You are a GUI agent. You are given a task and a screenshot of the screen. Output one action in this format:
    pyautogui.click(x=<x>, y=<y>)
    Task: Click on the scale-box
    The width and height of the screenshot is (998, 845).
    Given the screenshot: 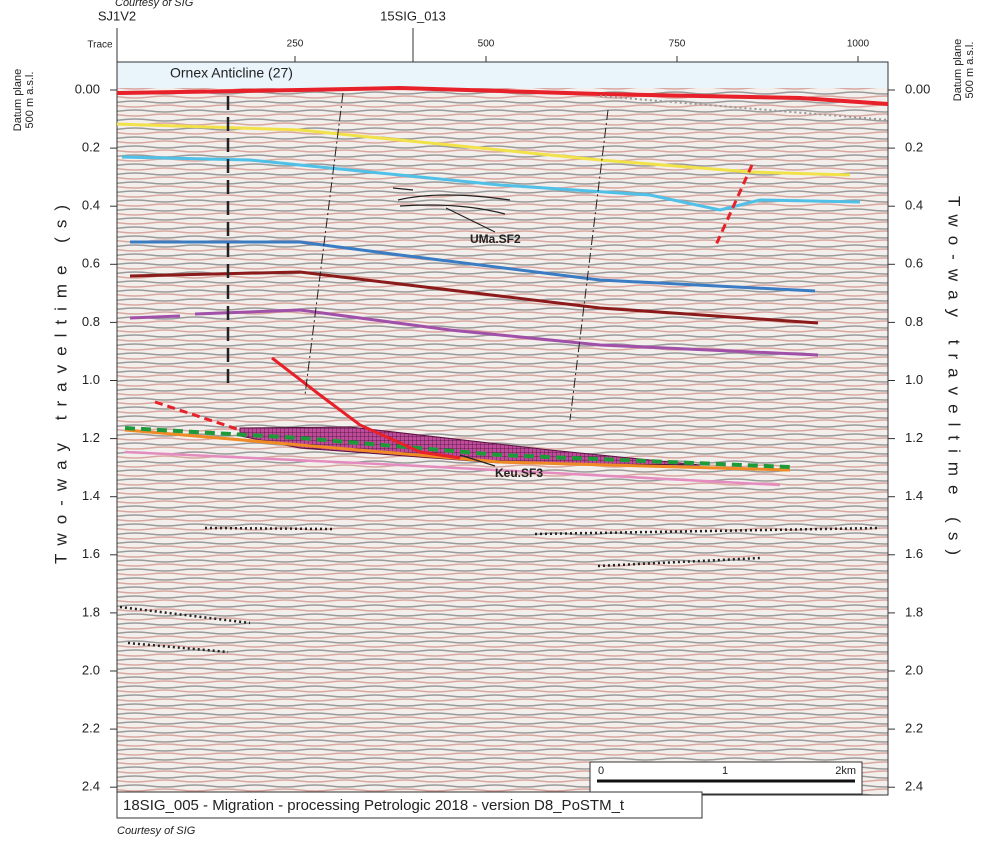 What is the action you would take?
    pyautogui.click(x=726, y=778)
    